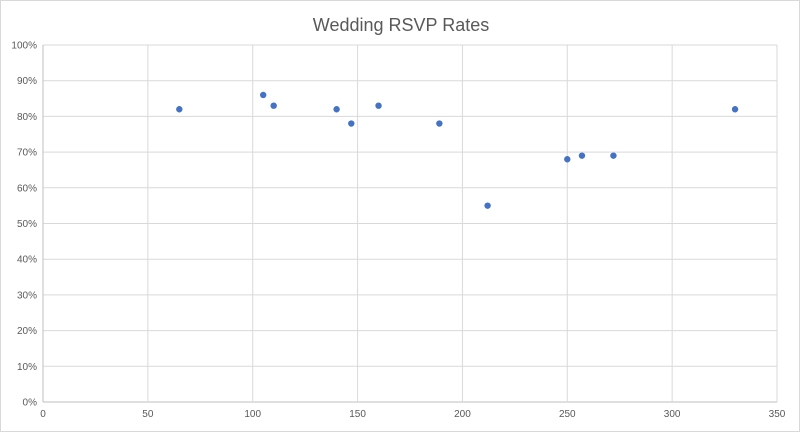 This screenshot has width=800, height=432. What do you see at coordinates (777, 414) in the screenshot?
I see `x-tick-label: 350` at bounding box center [777, 414].